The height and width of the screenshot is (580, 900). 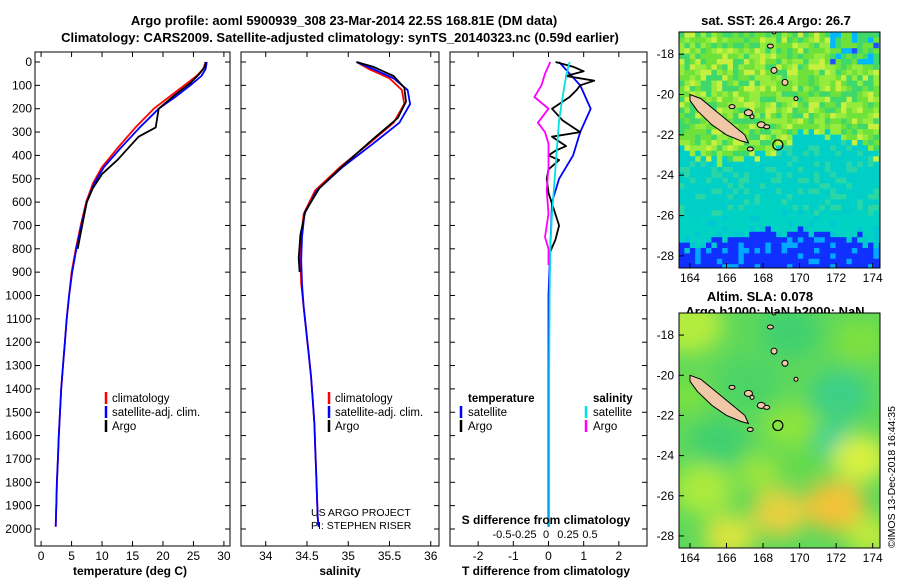 I want to click on series-argo, so click(x=141, y=155).